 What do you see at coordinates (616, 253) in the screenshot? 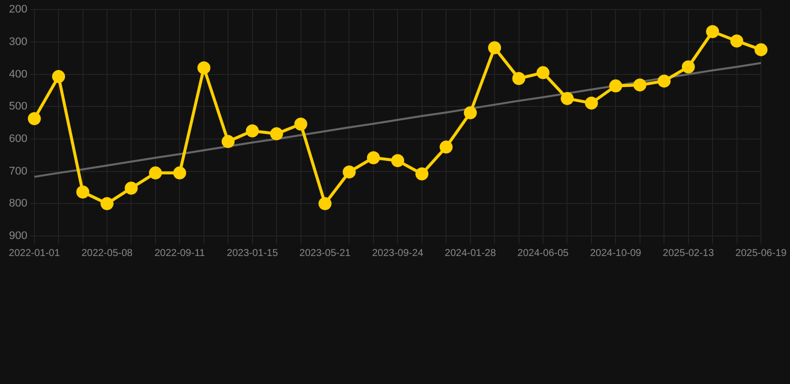
I see `x-tick-label: 2024-10-09` at bounding box center [616, 253].